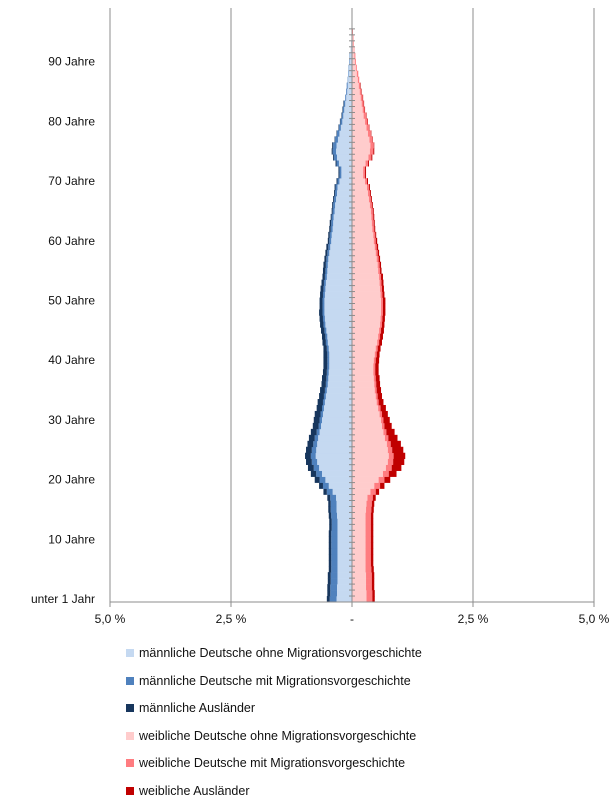 This screenshot has height=802, width=616. What do you see at coordinates (352, 619) in the screenshot?
I see `x-tick-label-2: -` at bounding box center [352, 619].